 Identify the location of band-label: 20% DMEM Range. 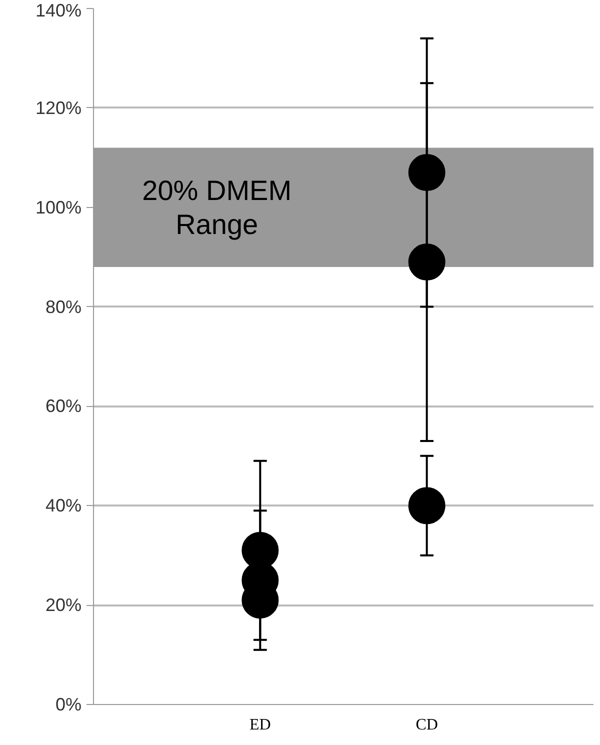
(217, 207).